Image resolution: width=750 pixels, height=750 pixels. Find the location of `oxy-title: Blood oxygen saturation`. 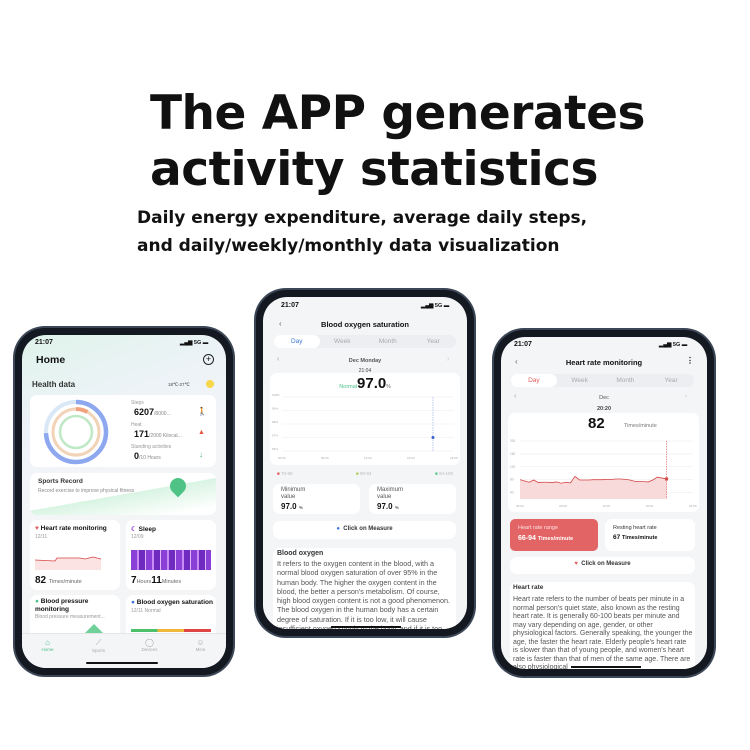

oxy-title: Blood oxygen saturation is located at coordinates (174, 602).